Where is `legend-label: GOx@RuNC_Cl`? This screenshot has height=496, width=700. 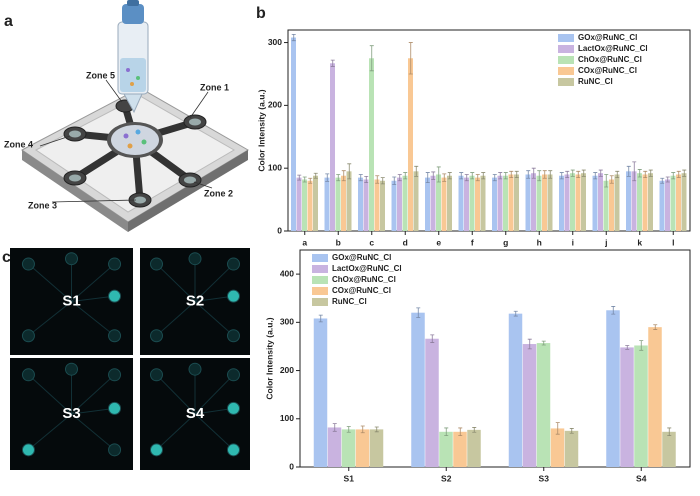 legend-label: GOx@RuNC_Cl is located at coordinates (607, 37).